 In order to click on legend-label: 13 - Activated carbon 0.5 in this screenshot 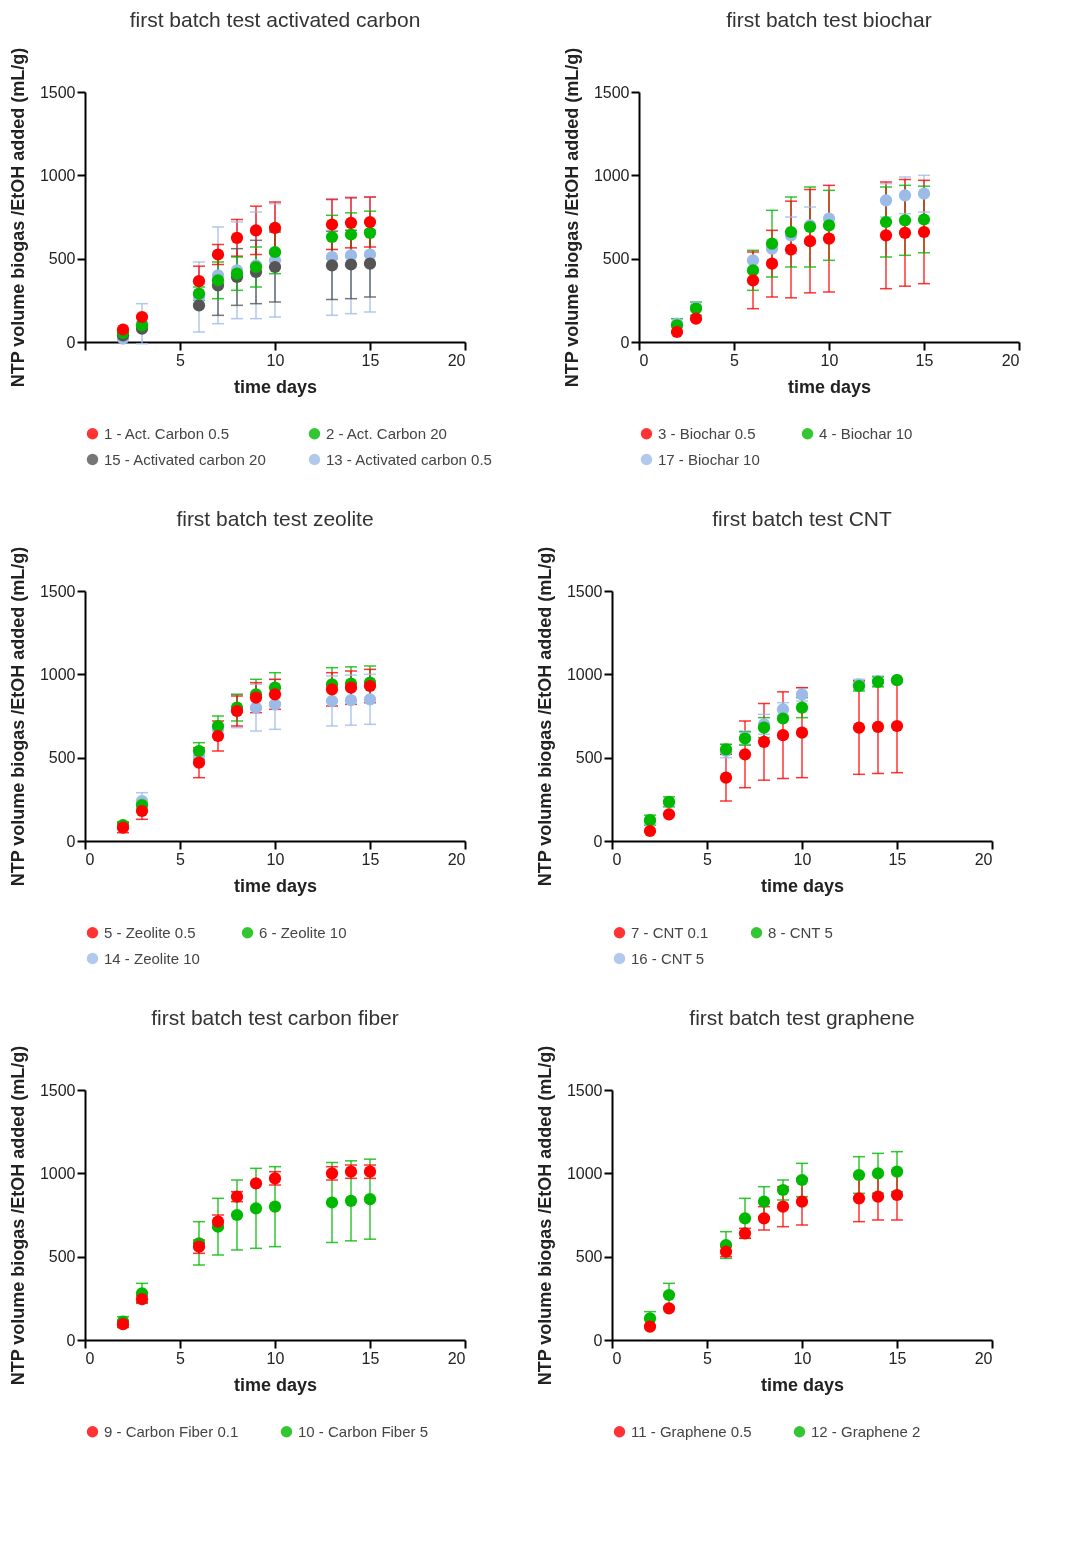, I will do `click(409, 459)`.